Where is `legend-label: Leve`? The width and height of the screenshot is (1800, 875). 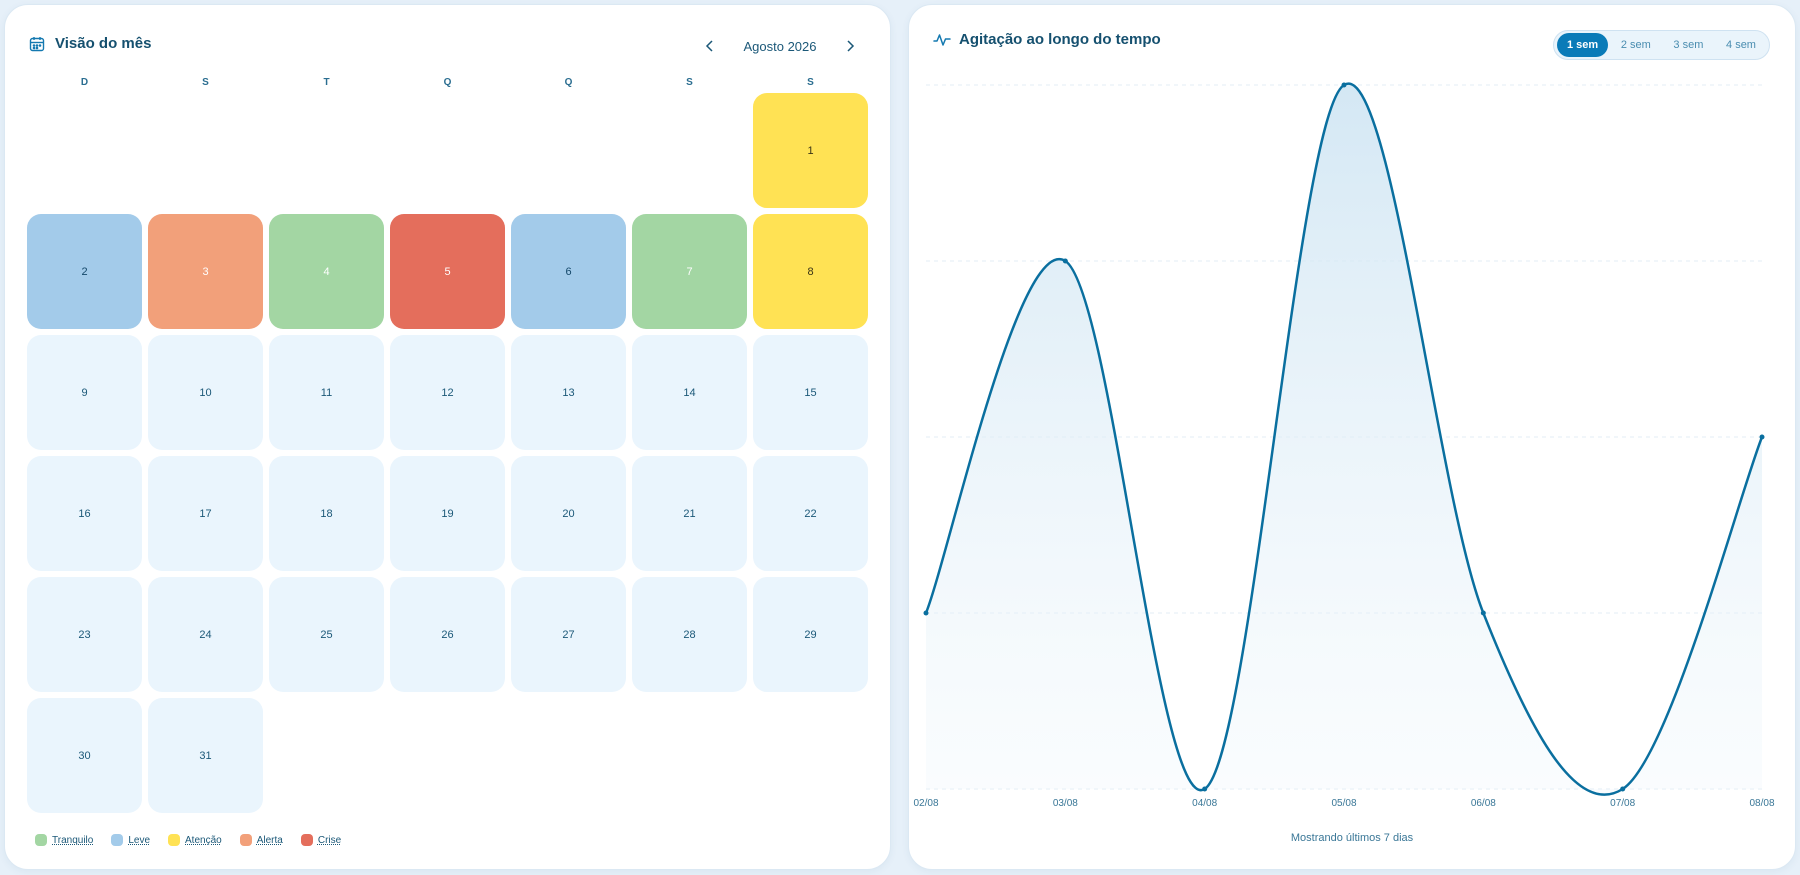 legend-label: Leve is located at coordinates (139, 840).